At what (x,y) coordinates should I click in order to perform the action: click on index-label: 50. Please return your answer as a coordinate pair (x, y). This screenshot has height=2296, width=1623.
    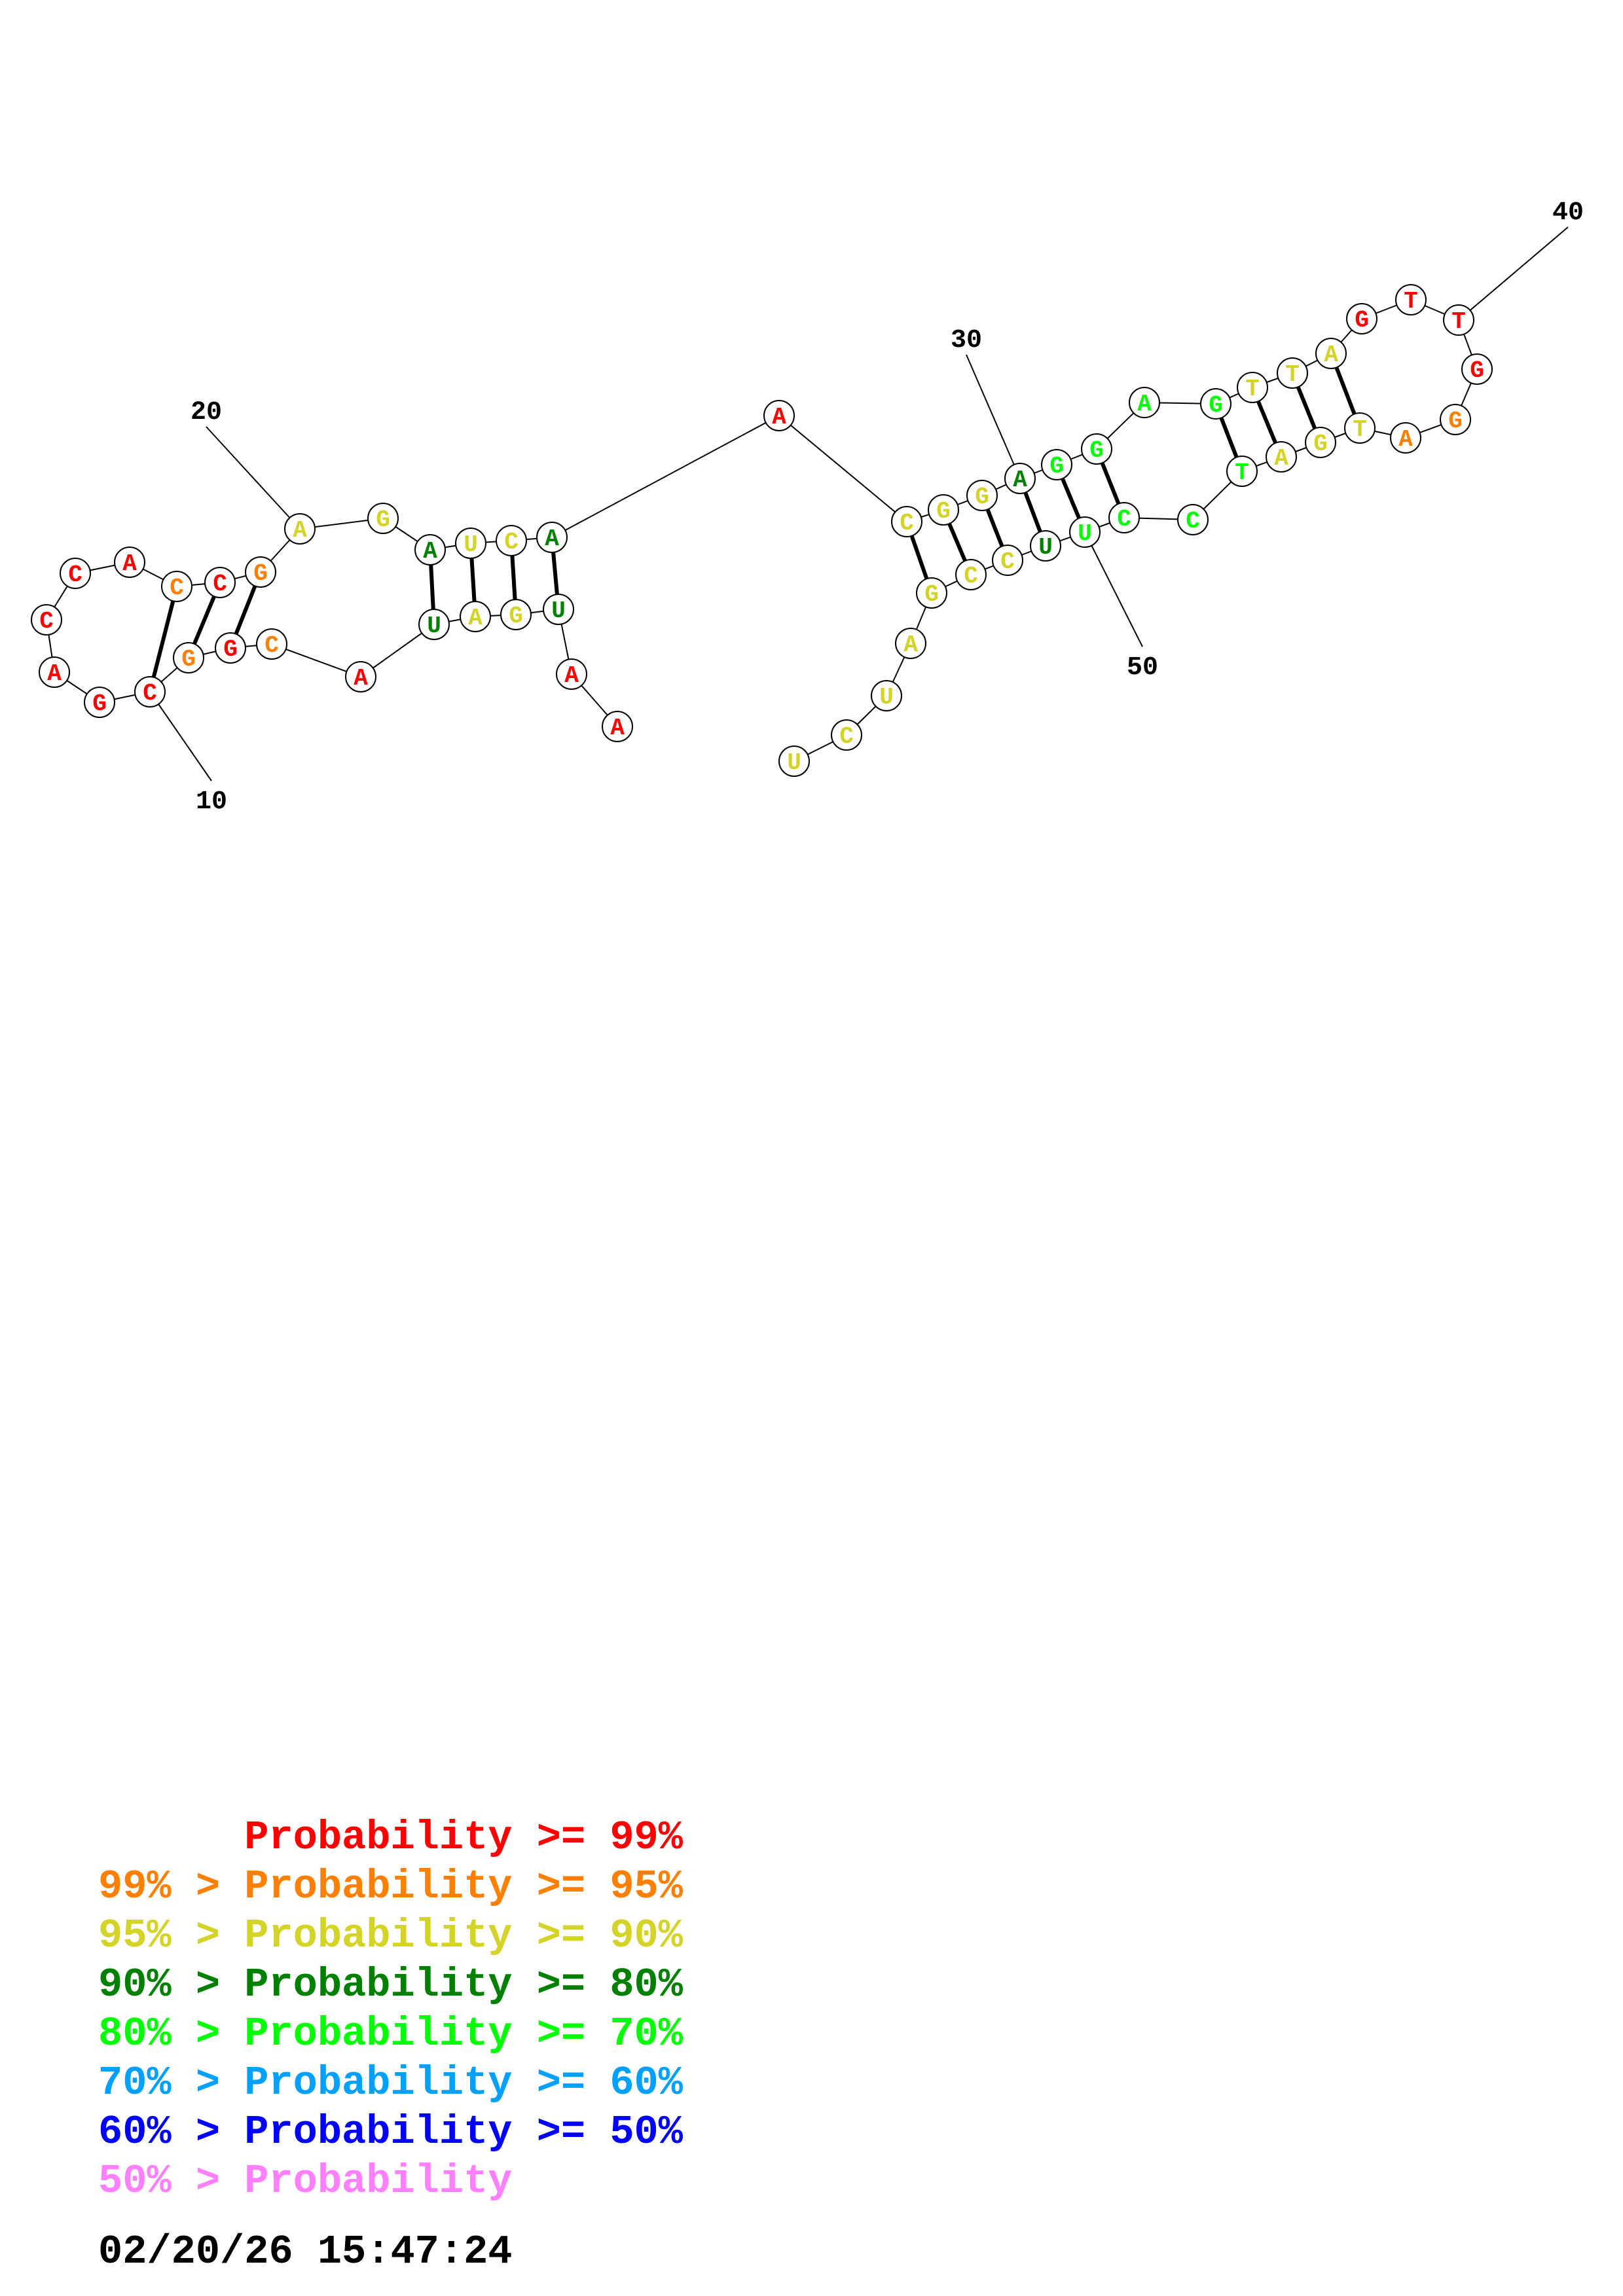
    Looking at the image, I should click on (1142, 668).